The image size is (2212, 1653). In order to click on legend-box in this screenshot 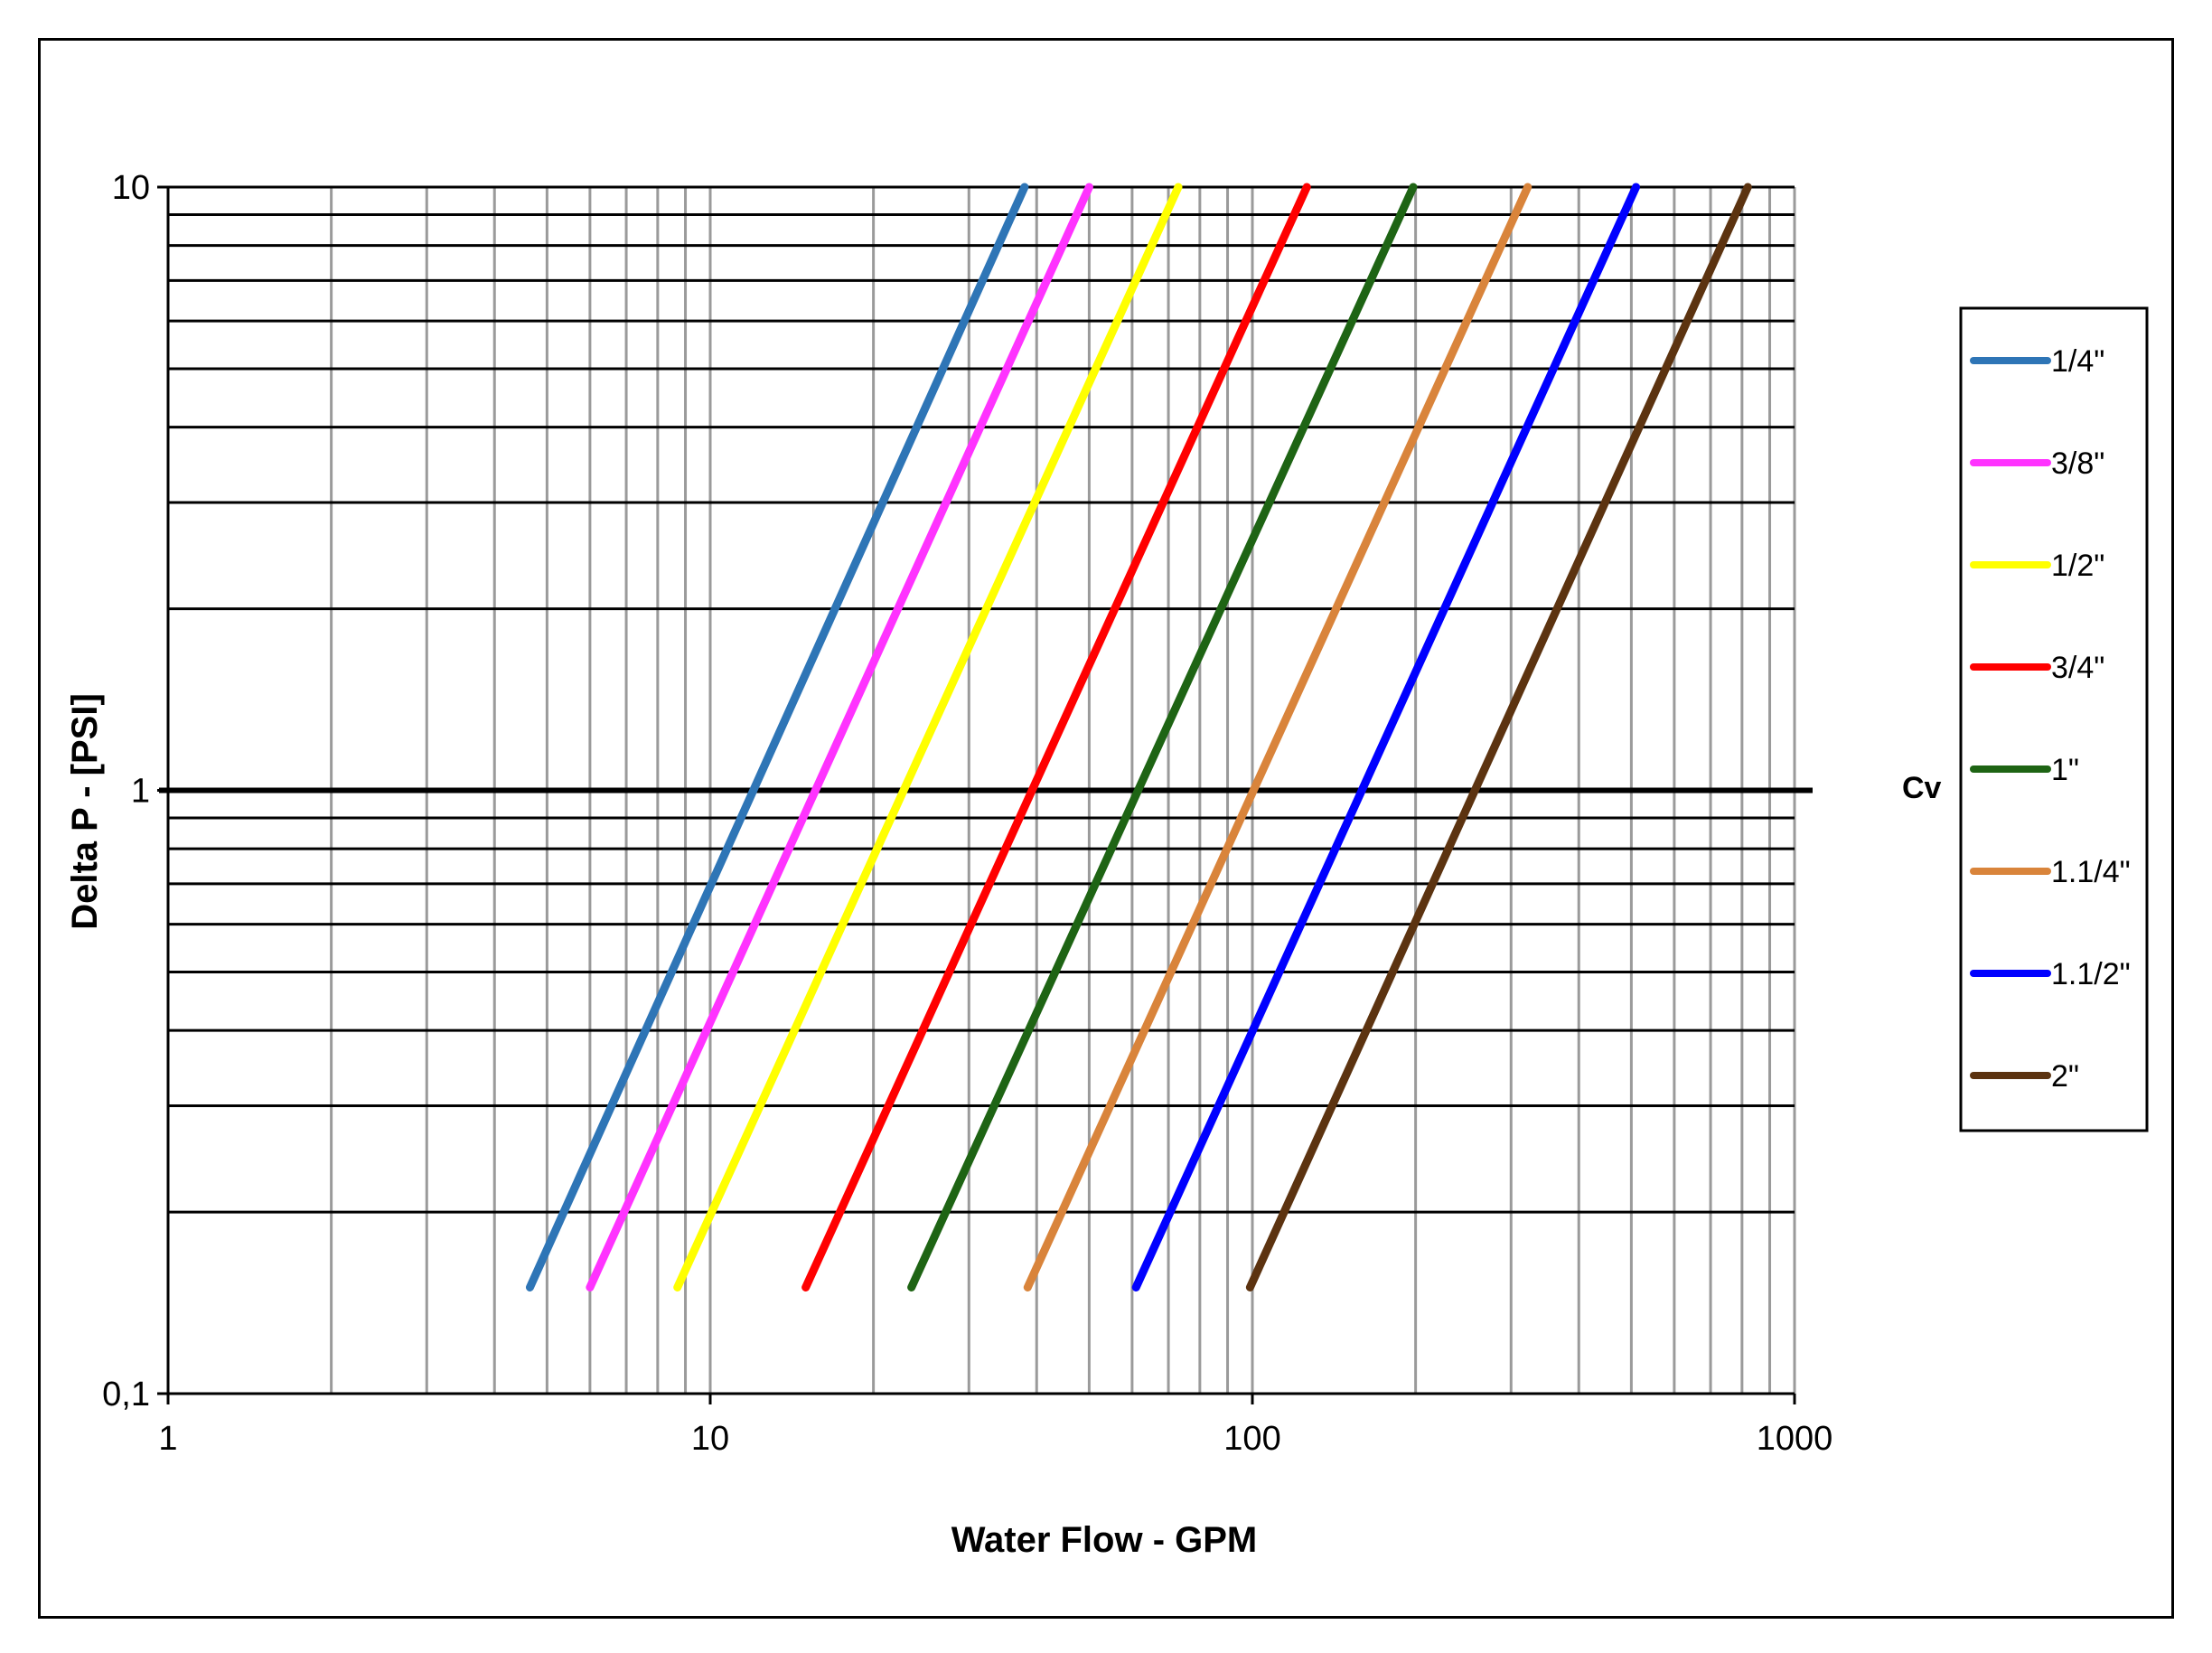, I will do `click(2054, 719)`.